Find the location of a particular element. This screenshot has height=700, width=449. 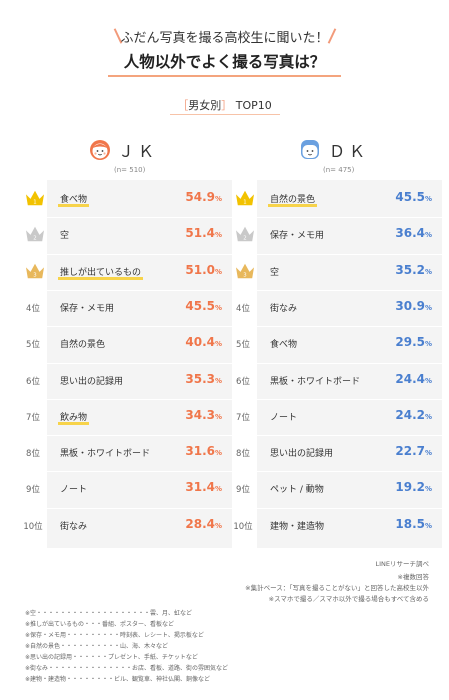

subtitle-main: 男女別 is located at coordinates (205, 105).